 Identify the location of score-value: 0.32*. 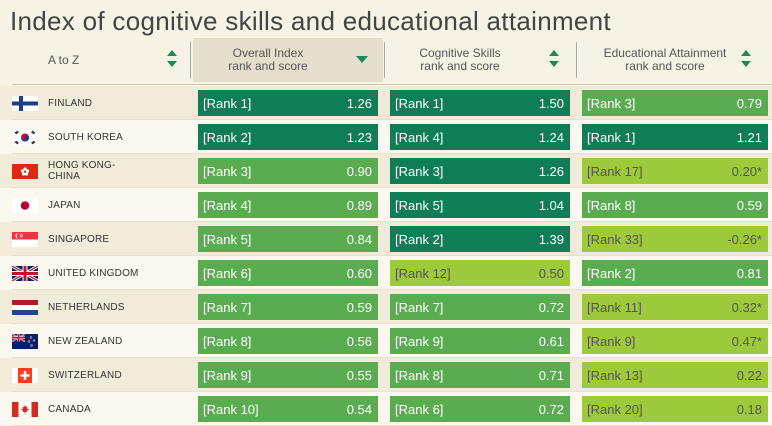
(746, 307).